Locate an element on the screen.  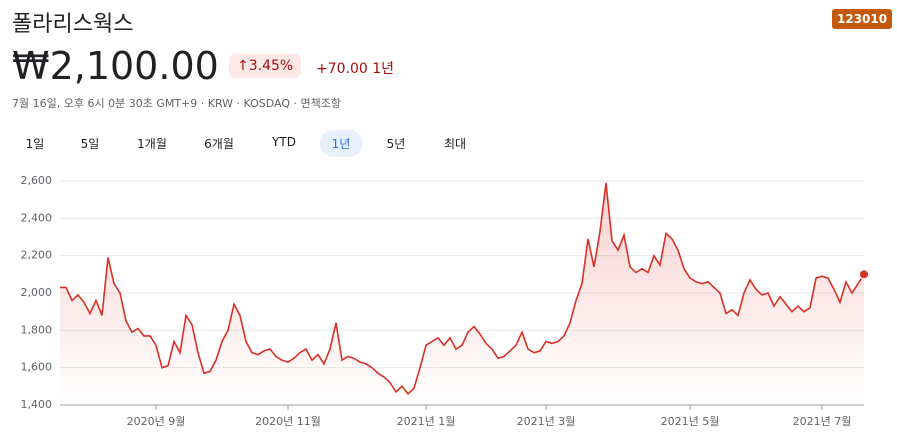
x-tick-label: 2020년 11월 is located at coordinates (288, 421).